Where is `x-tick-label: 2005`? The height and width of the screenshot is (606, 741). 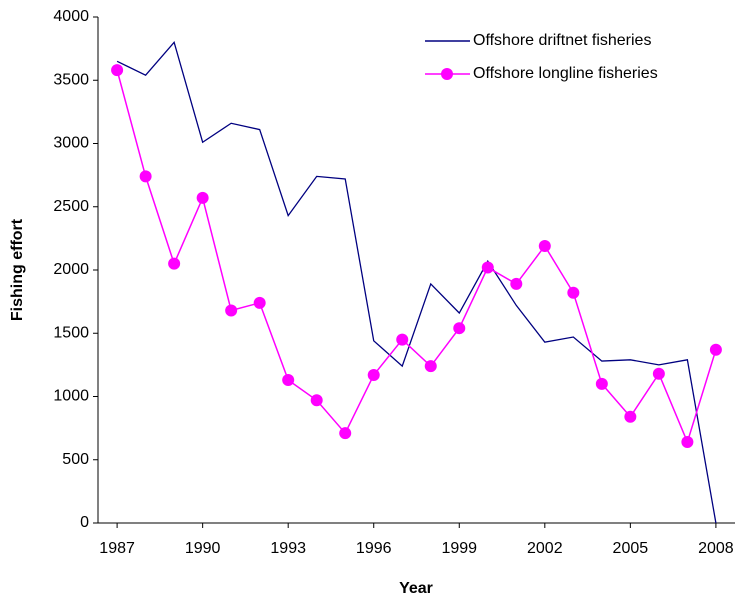 x-tick-label: 2005 is located at coordinates (631, 548).